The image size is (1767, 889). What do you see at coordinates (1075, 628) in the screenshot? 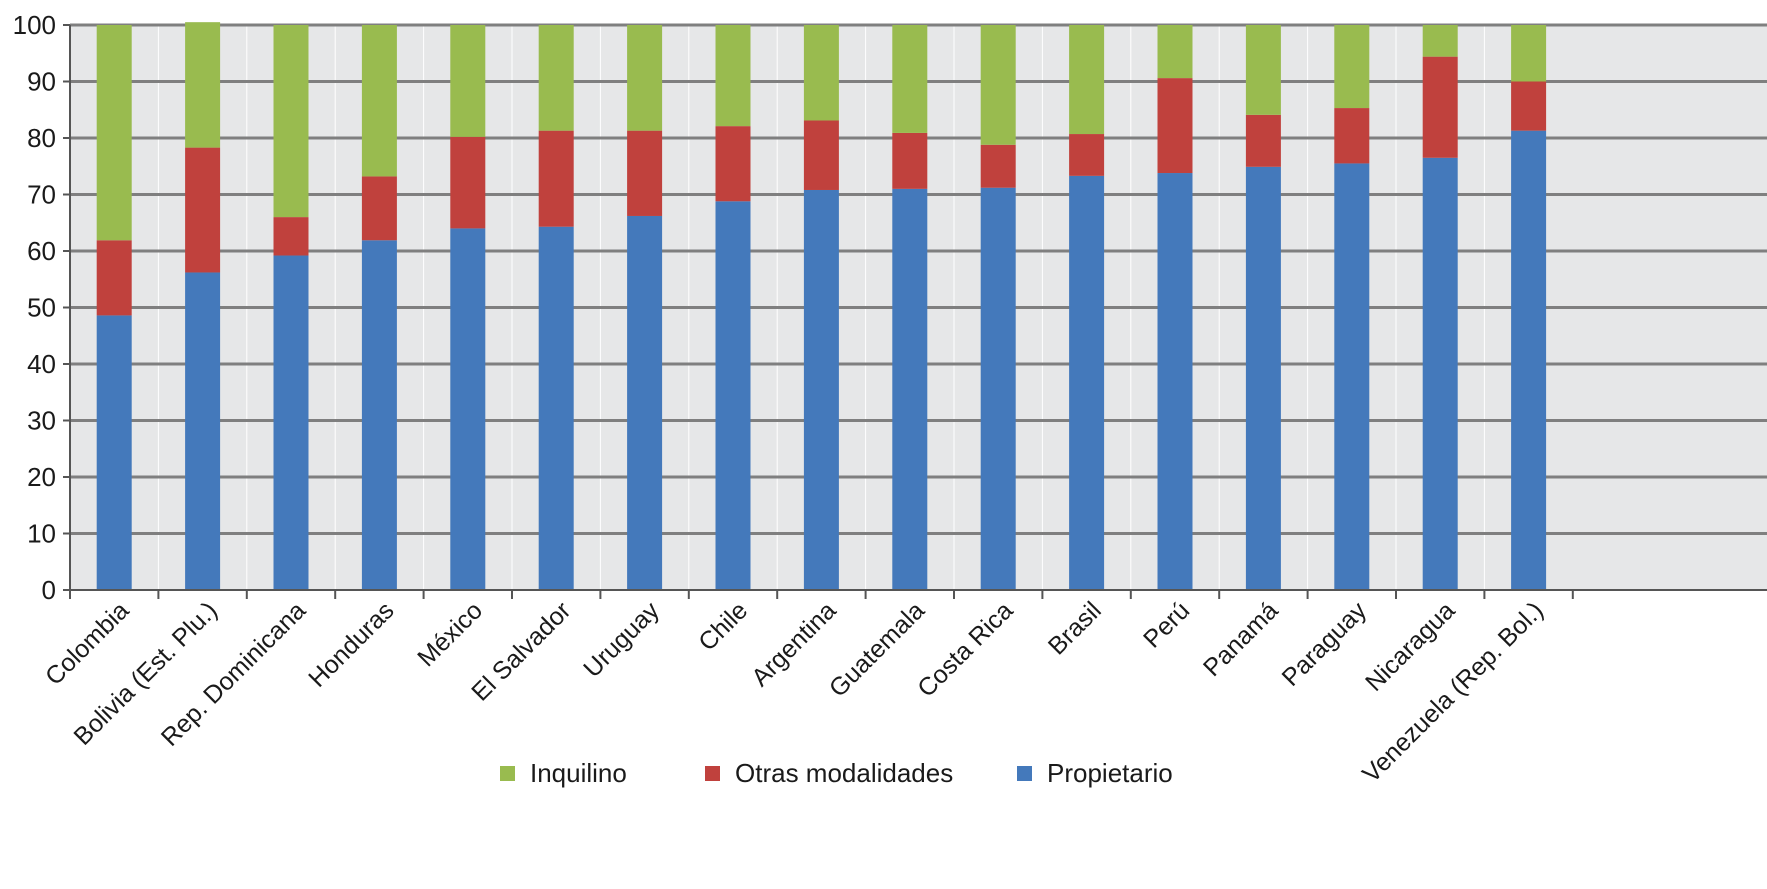
I see `x-tick-label-brasil: Brasil` at bounding box center [1075, 628].